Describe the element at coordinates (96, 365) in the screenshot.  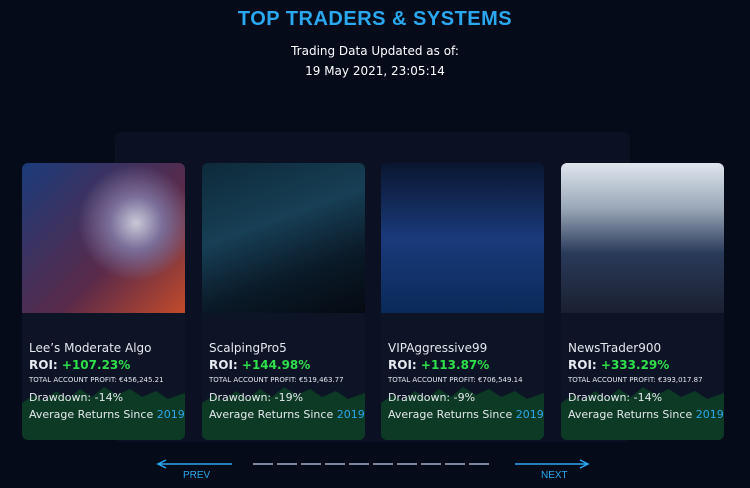
I see `roi-value: +107.23%` at that location.